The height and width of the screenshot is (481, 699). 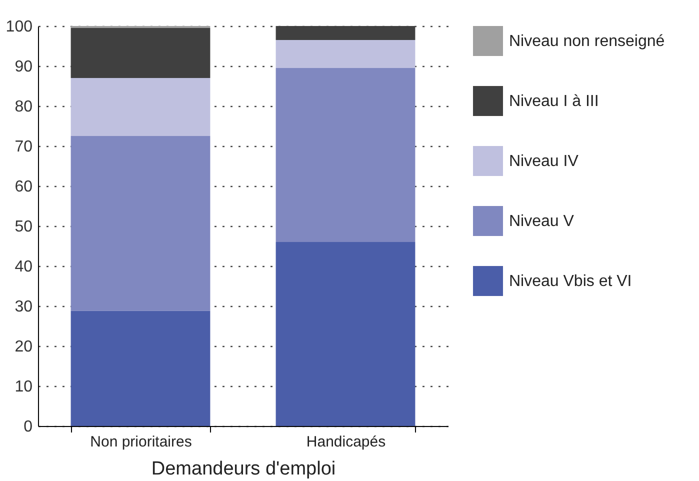 I want to click on legend-label: Niveau I à III, so click(x=554, y=101).